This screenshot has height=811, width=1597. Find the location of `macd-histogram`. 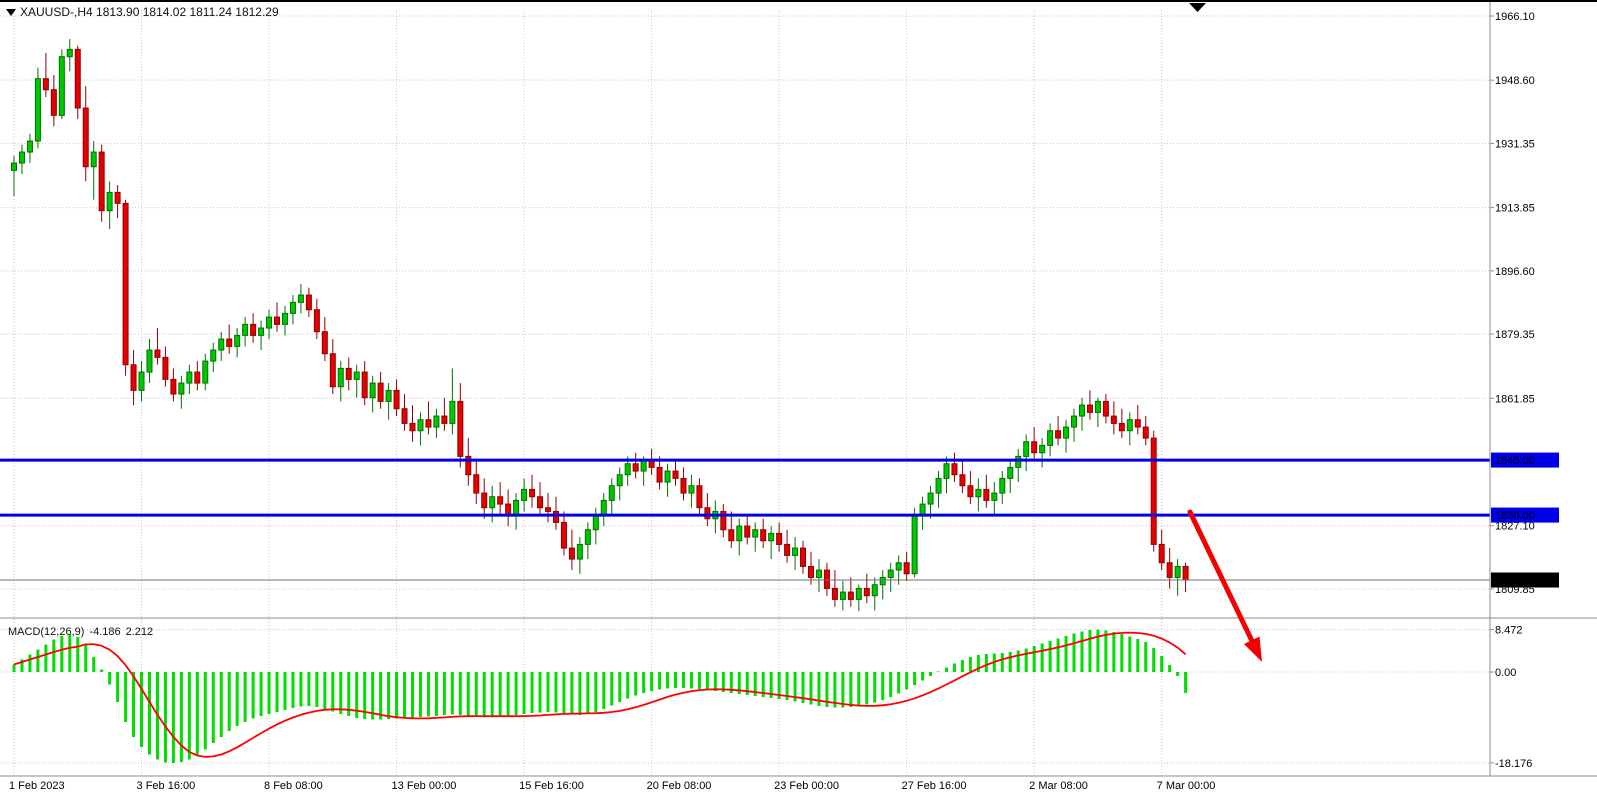

macd-histogram is located at coordinates (600, 696).